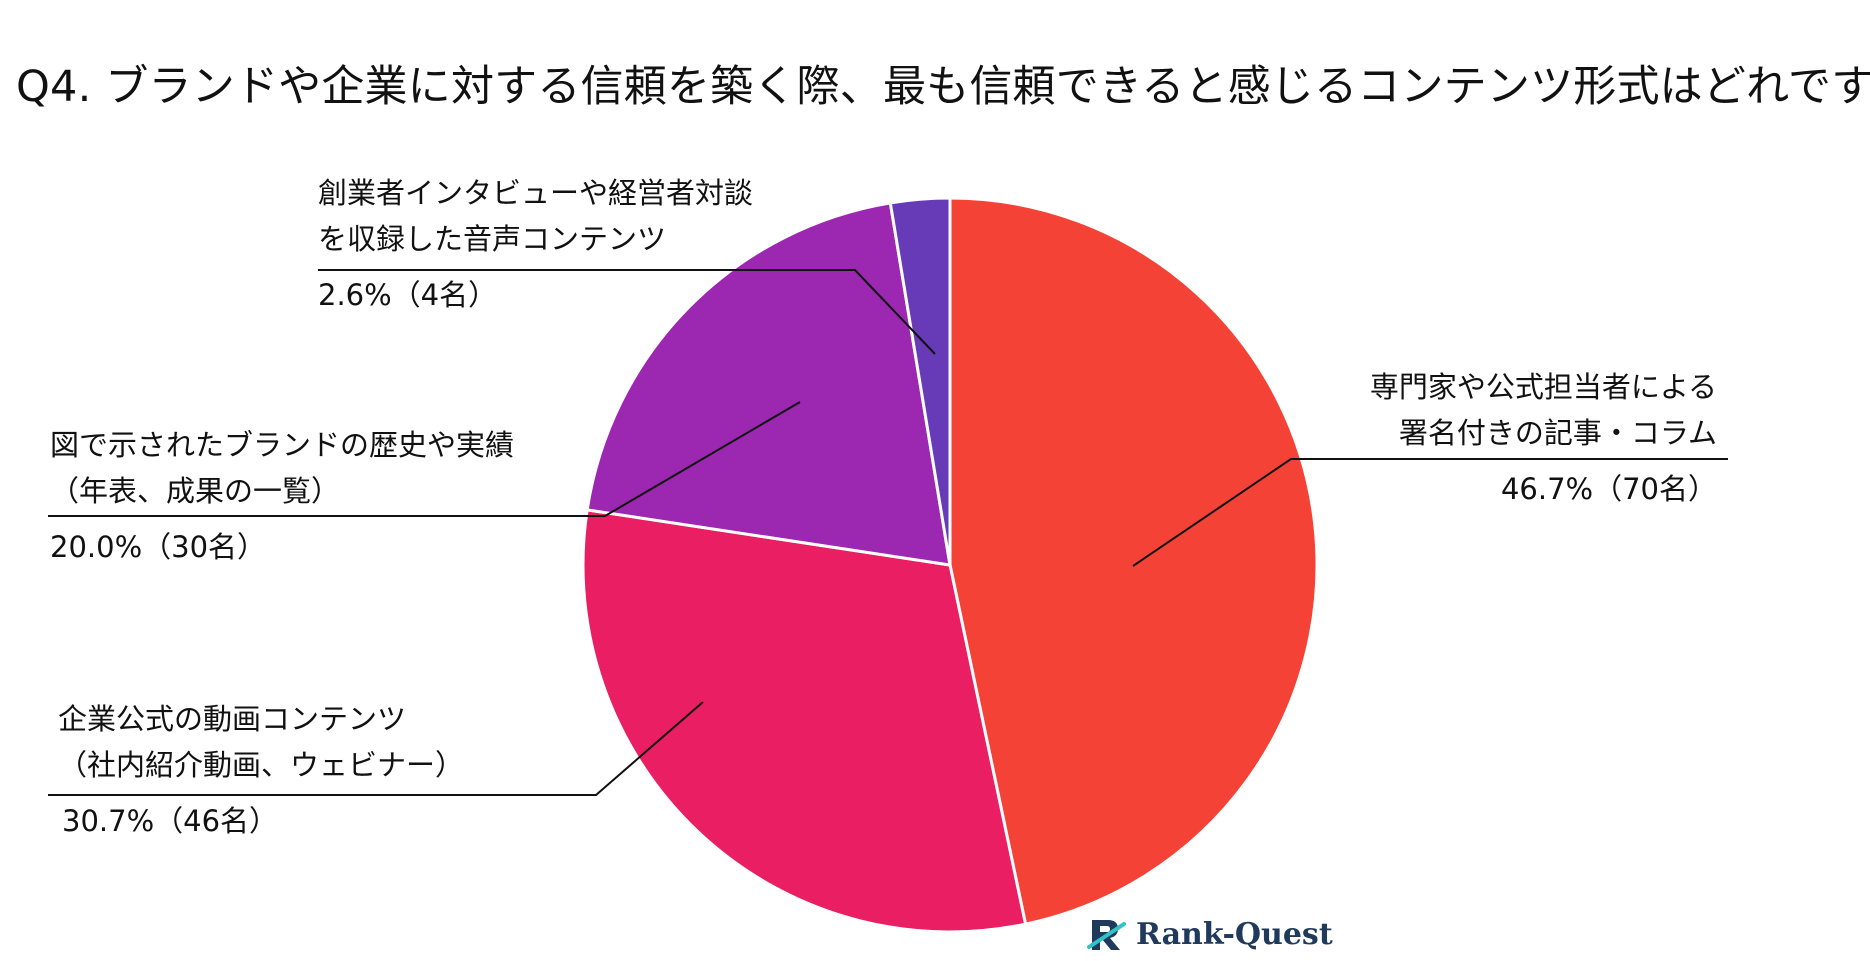  What do you see at coordinates (170, 821) in the screenshot?
I see `label-slice-1-value: 30.7%（46名）` at bounding box center [170, 821].